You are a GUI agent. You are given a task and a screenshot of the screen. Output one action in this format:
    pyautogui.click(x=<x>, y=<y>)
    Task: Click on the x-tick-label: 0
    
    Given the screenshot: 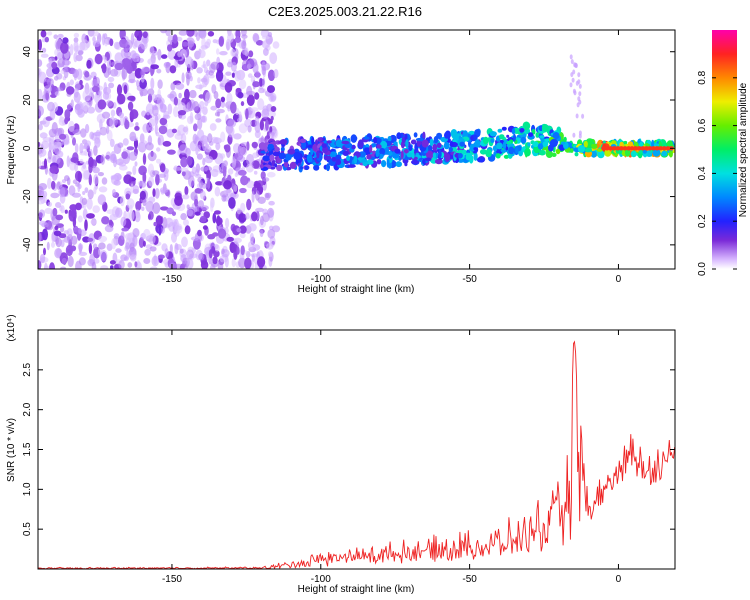 What is the action you would take?
    pyautogui.click(x=619, y=579)
    